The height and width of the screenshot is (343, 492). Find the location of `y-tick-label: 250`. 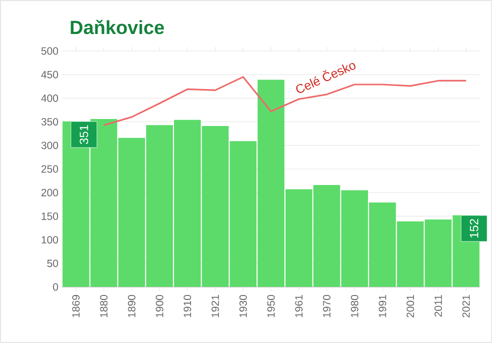

y-tick-label: 250 is located at coordinates (49, 169).